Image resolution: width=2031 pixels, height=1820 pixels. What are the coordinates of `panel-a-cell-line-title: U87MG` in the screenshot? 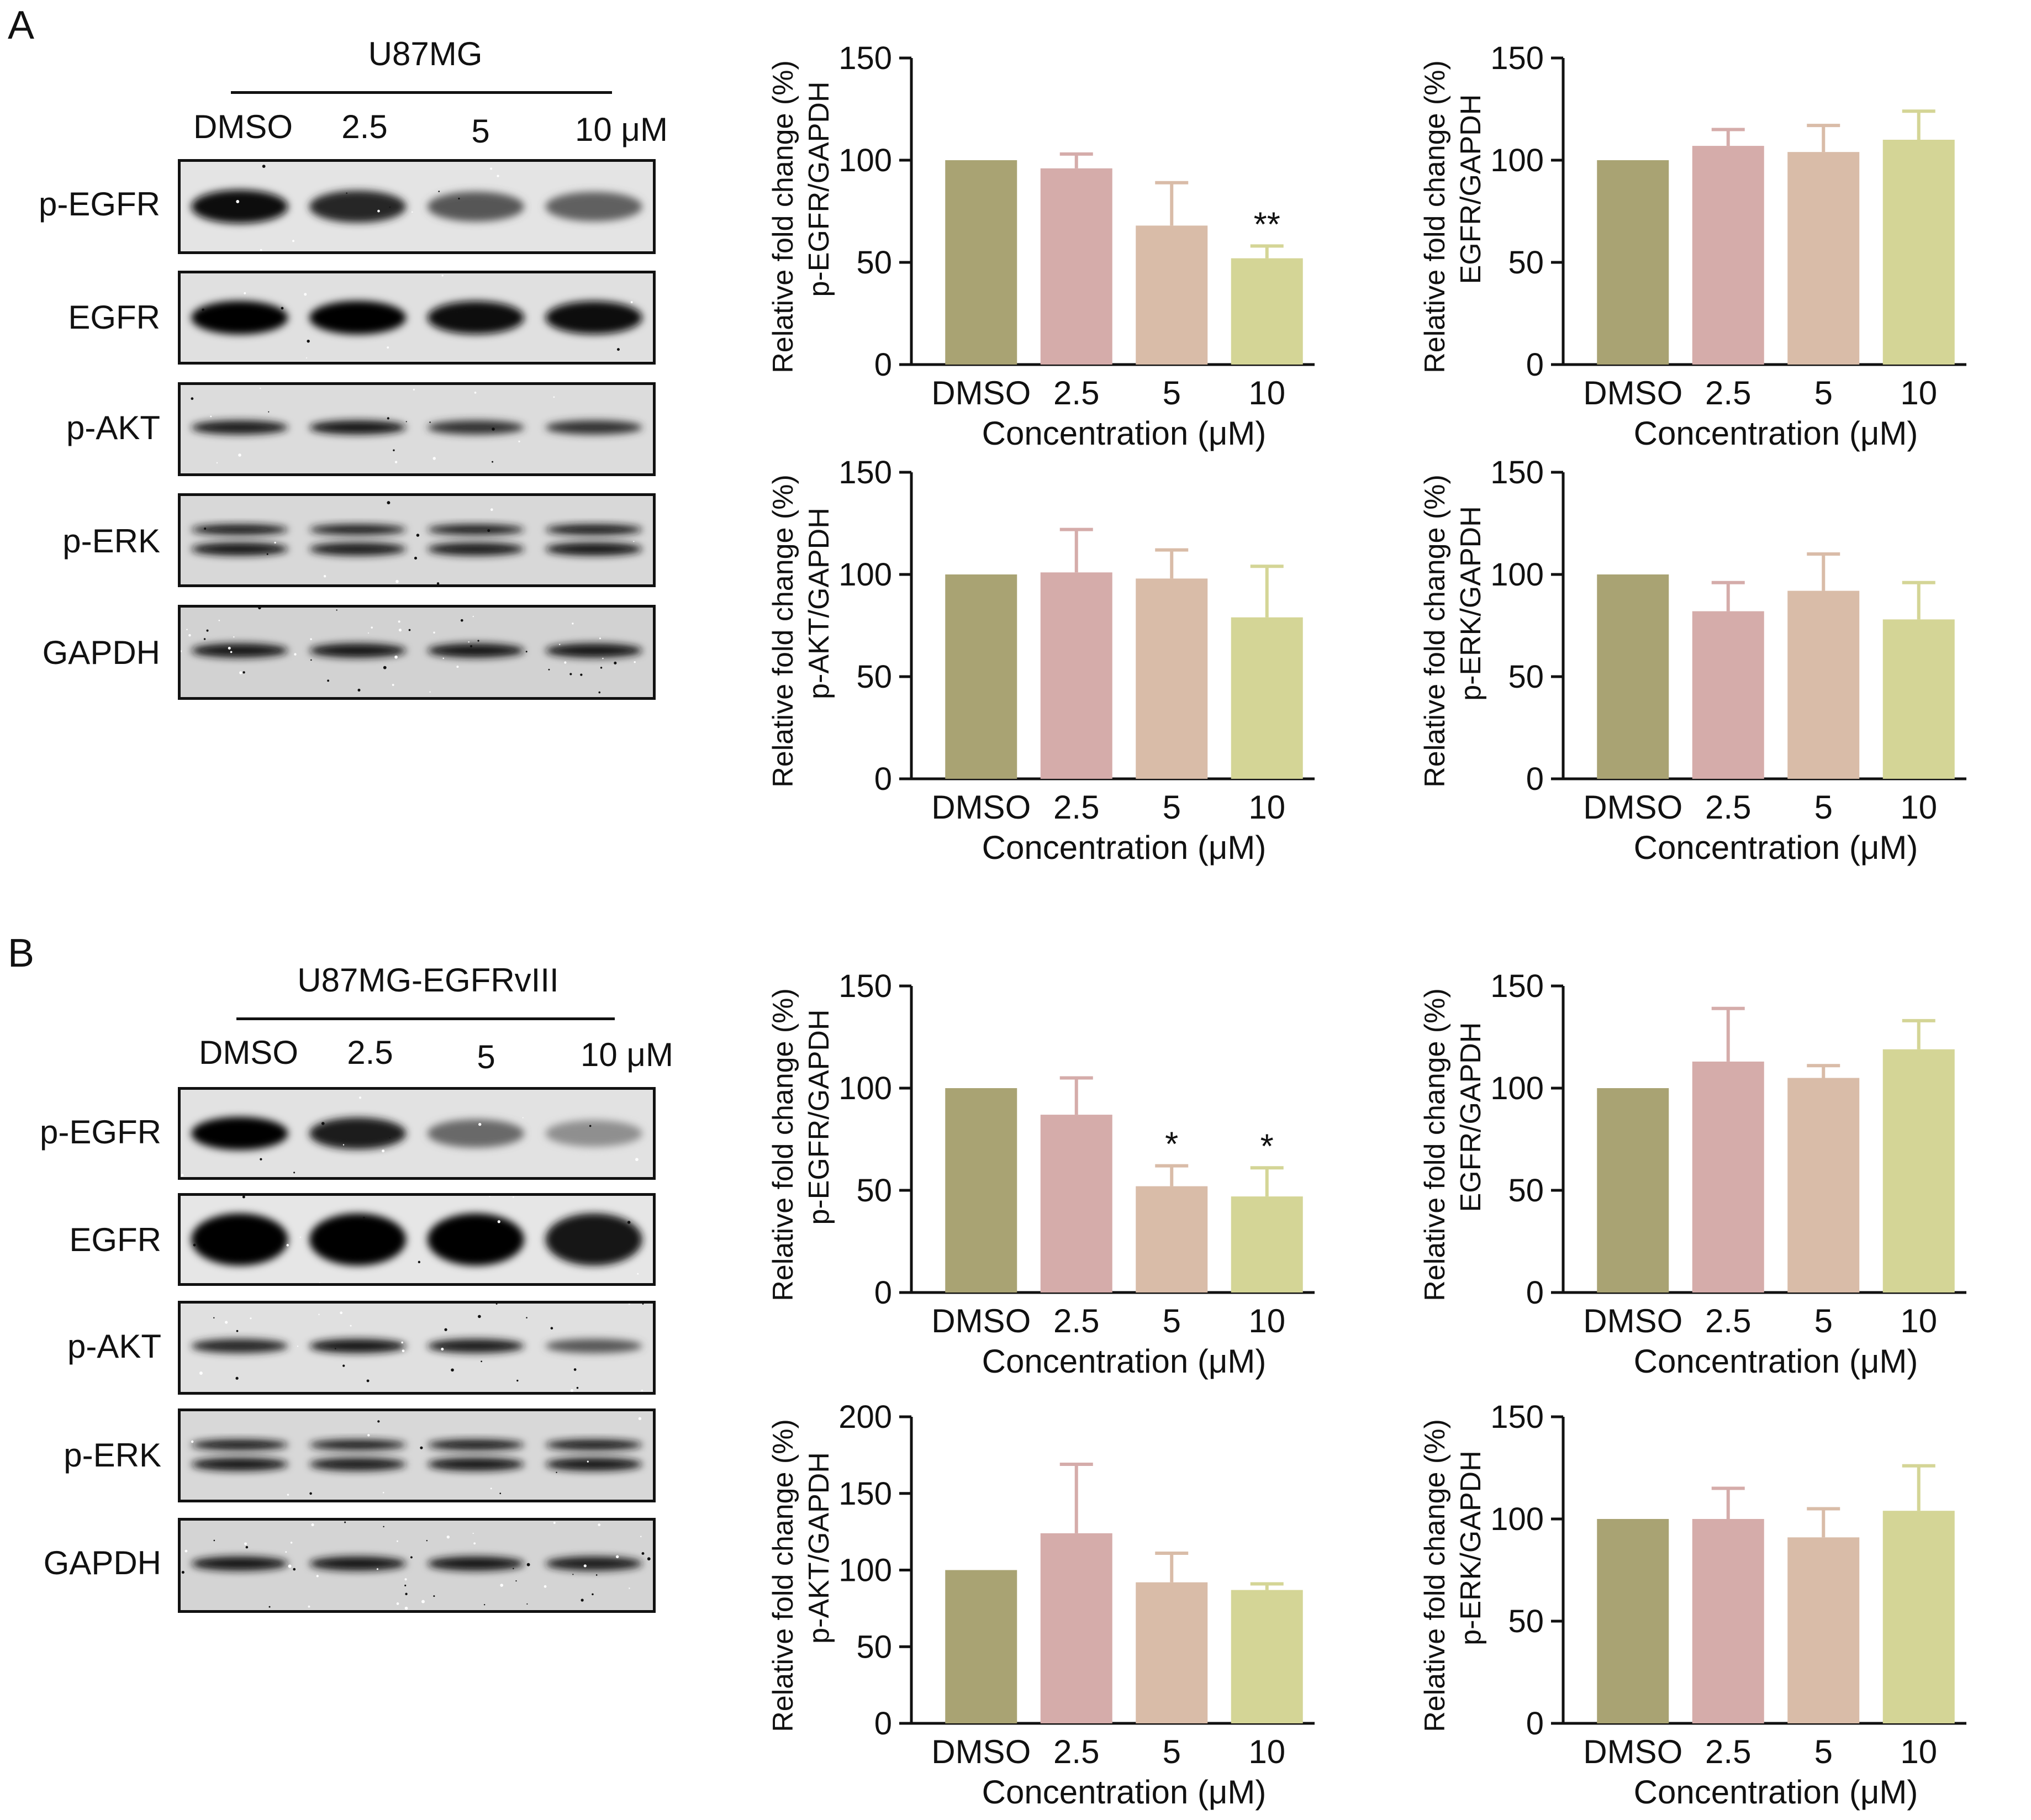 It's located at (425, 54).